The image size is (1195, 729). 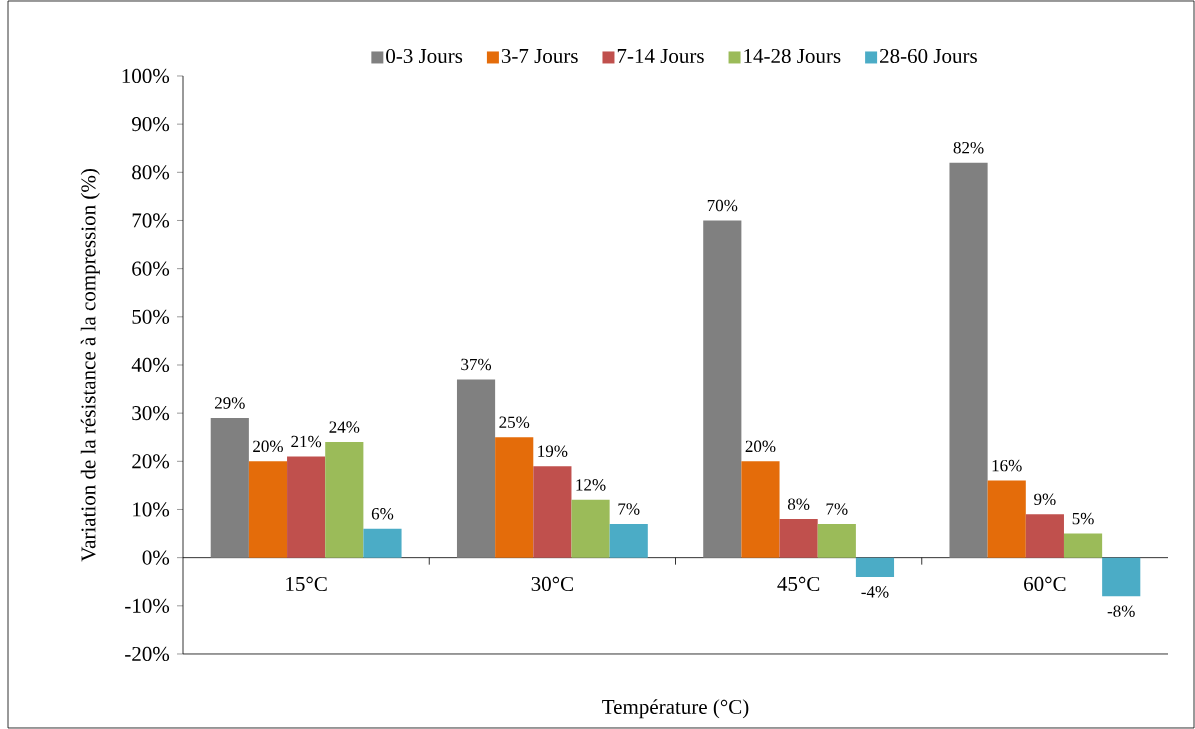 What do you see at coordinates (476, 364) in the screenshot?
I see `data-label: 37%` at bounding box center [476, 364].